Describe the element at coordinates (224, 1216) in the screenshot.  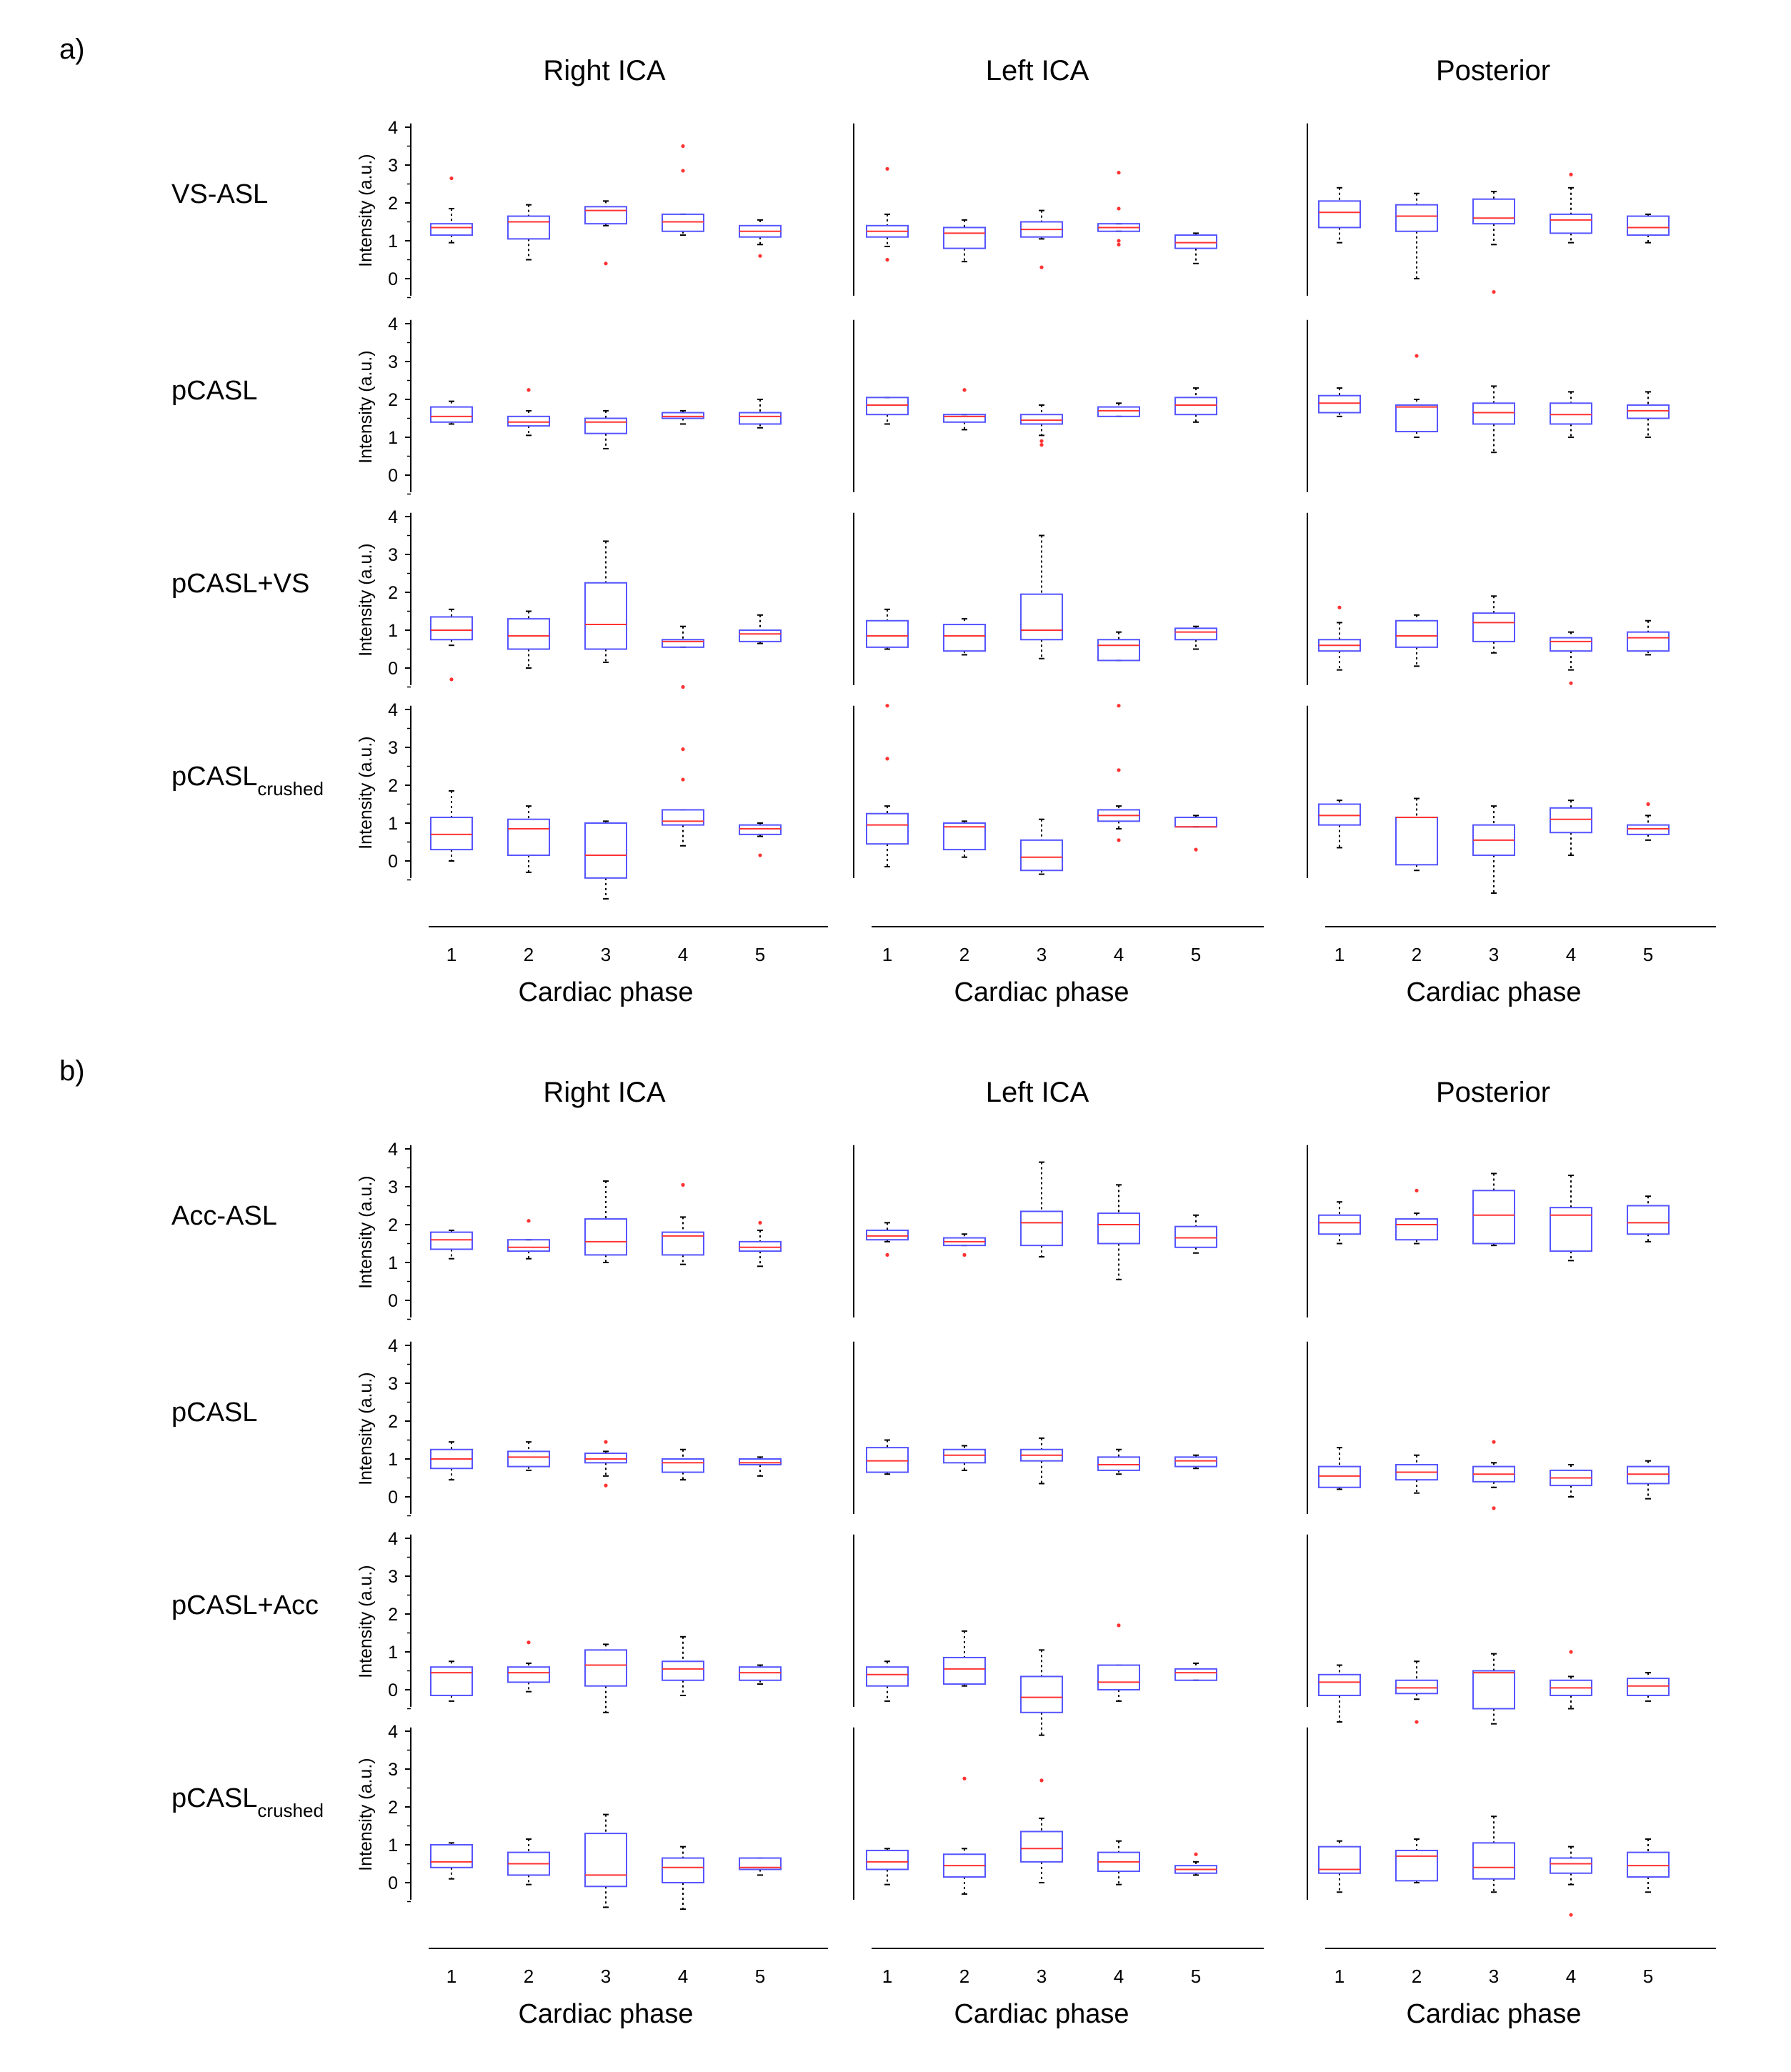
I see `row-label: Acc-ASL` at that location.